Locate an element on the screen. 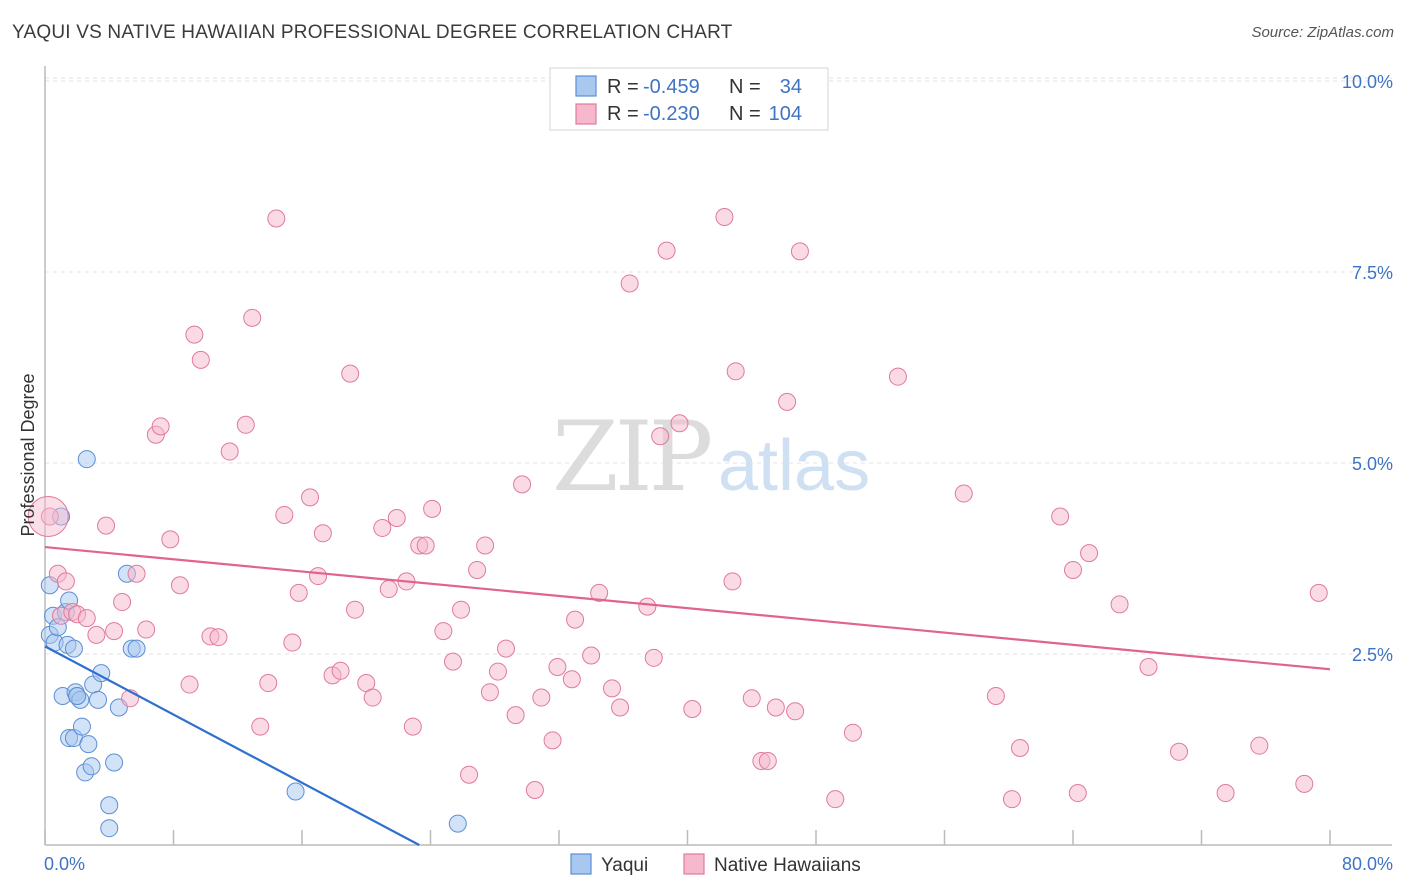  x-tick-labels: 0.0% 80.0% is located at coordinates (718, 864).